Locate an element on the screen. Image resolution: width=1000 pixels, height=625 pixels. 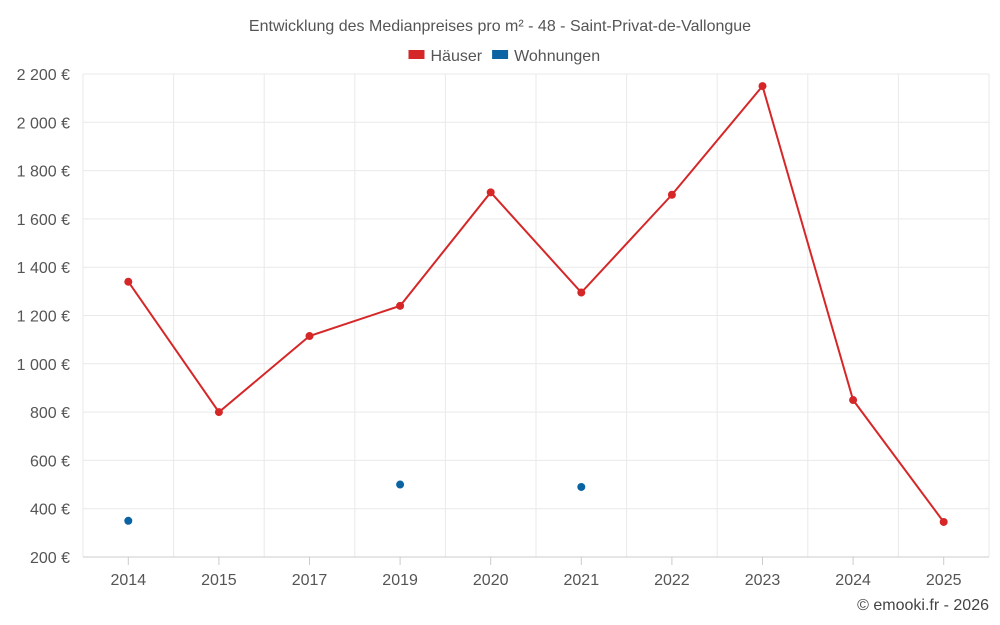
x-tick-label: 2014 is located at coordinates (129, 580).